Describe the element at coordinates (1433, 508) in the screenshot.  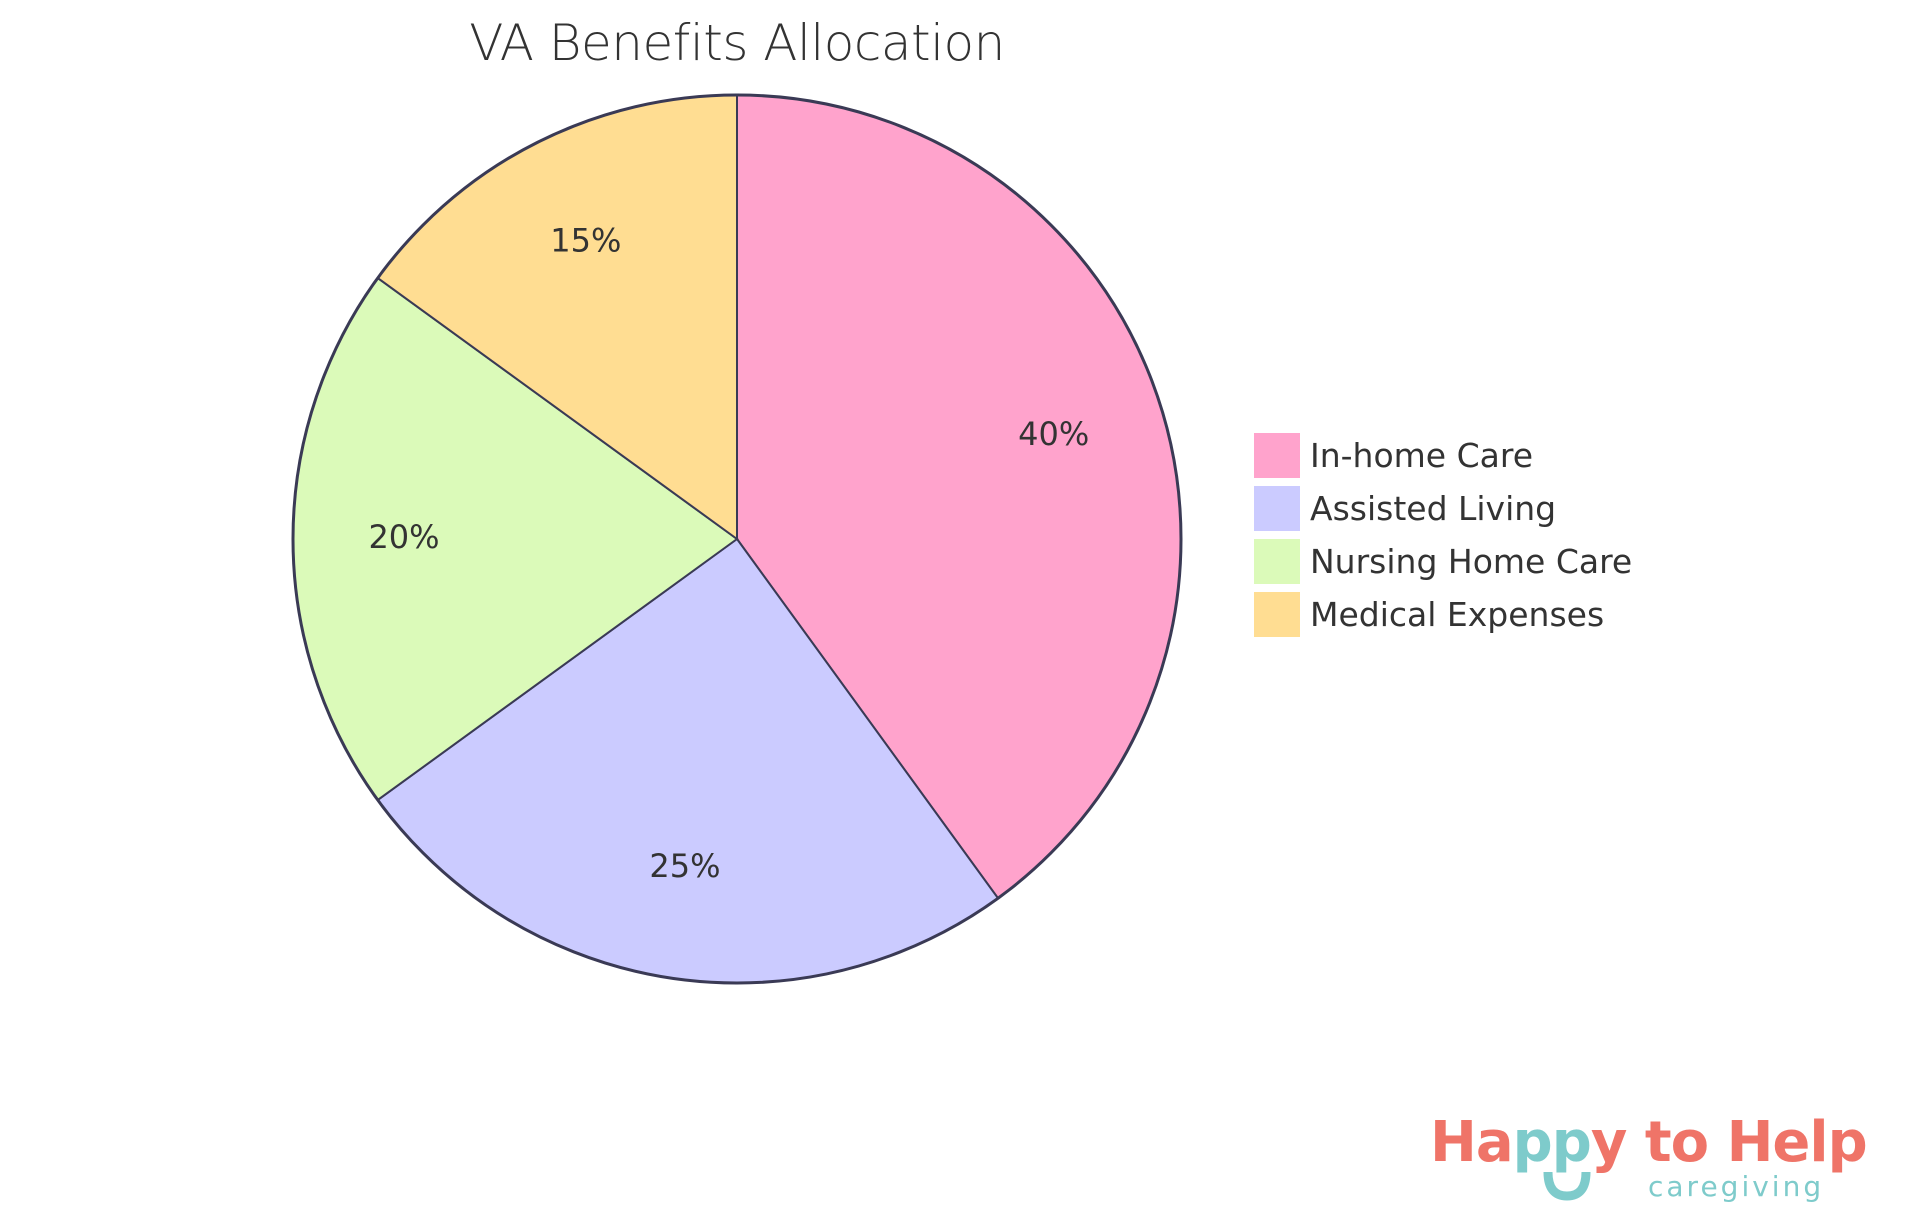
I see `legend-label: Assisted Living` at that location.